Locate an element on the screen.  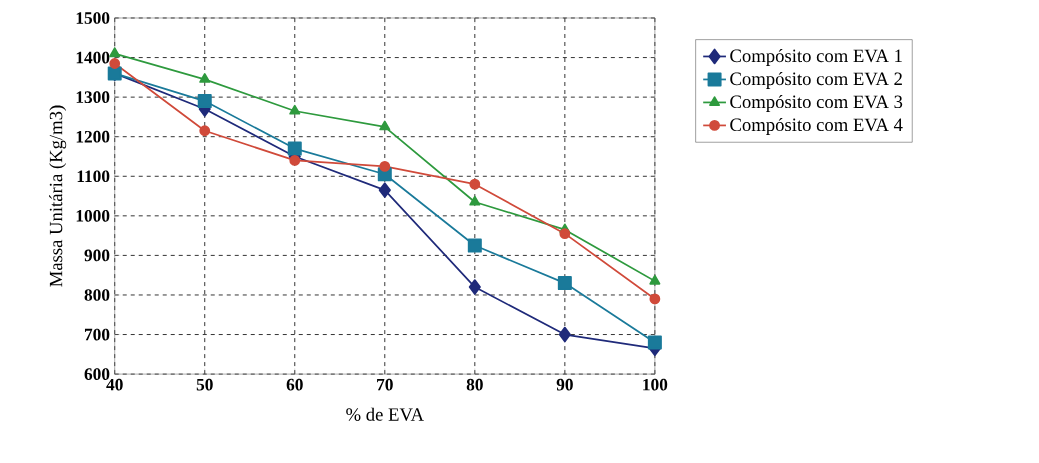
y-axis-title: Massa Unitária (Kg/m3) is located at coordinates (58, 196).